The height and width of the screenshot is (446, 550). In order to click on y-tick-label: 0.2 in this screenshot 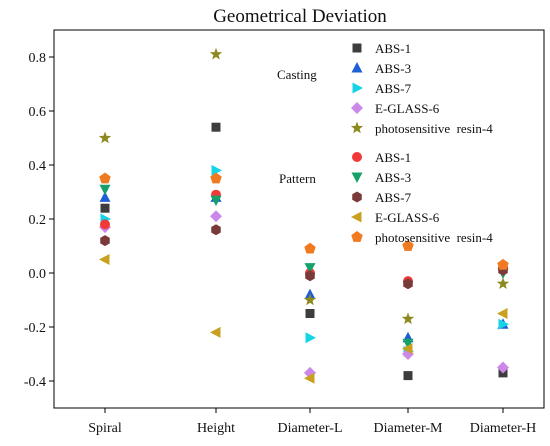, I will do `click(38, 220)`.